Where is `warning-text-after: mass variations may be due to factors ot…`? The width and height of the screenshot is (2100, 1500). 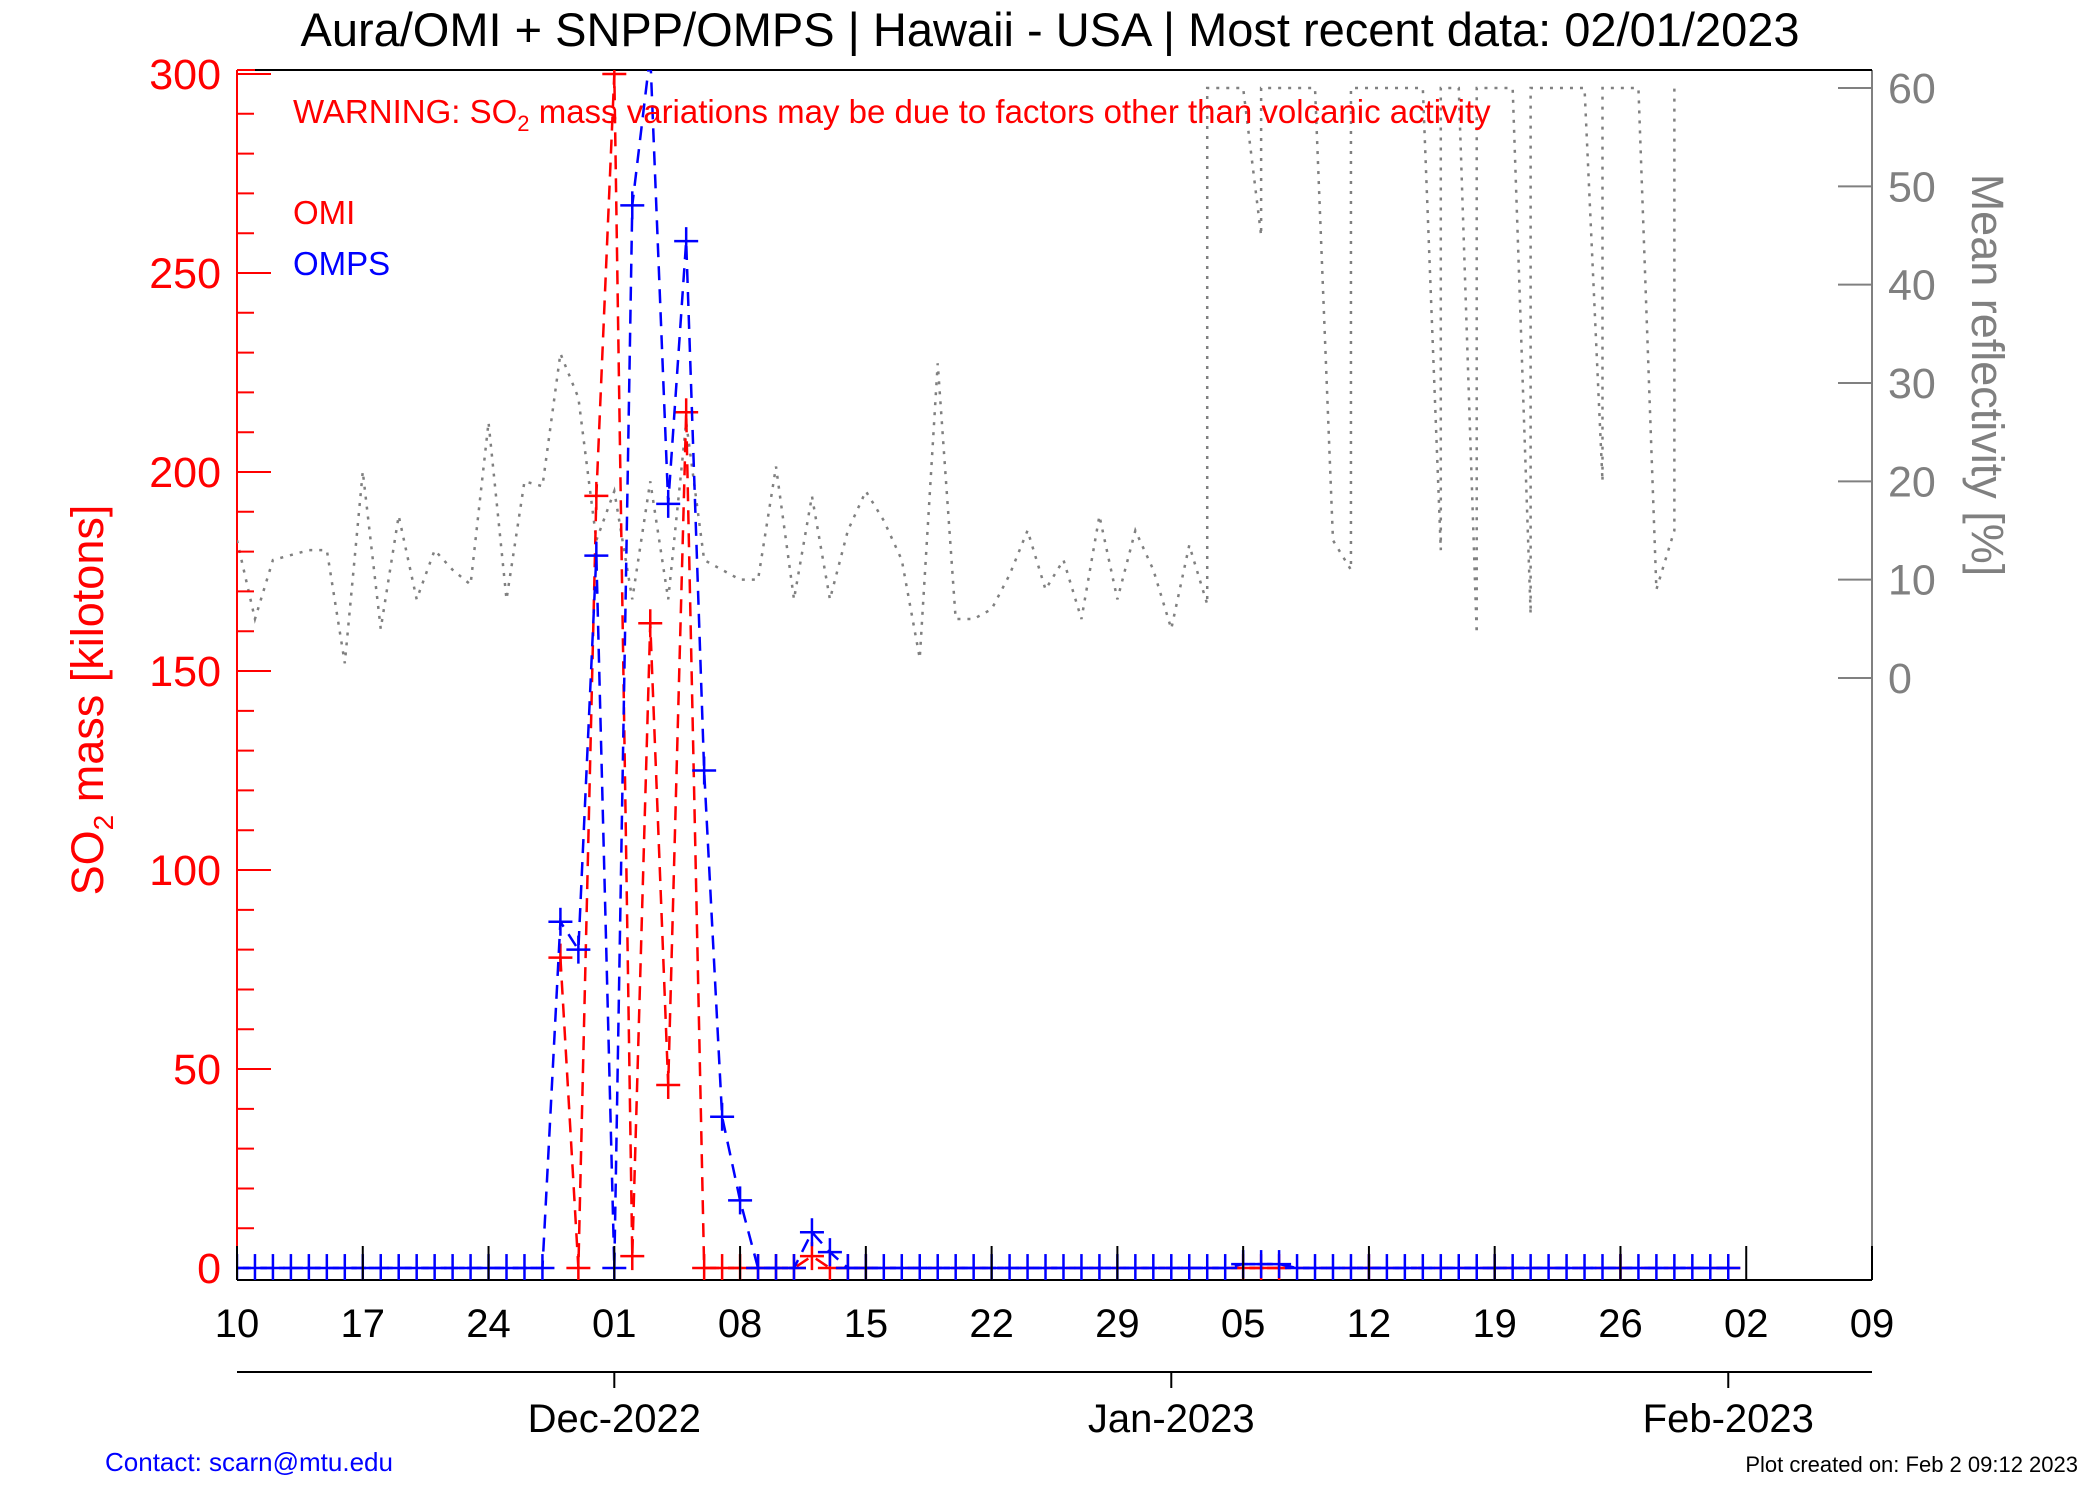
warning-text-after: mass variations may be due to factors ot… is located at coordinates (1011, 111).